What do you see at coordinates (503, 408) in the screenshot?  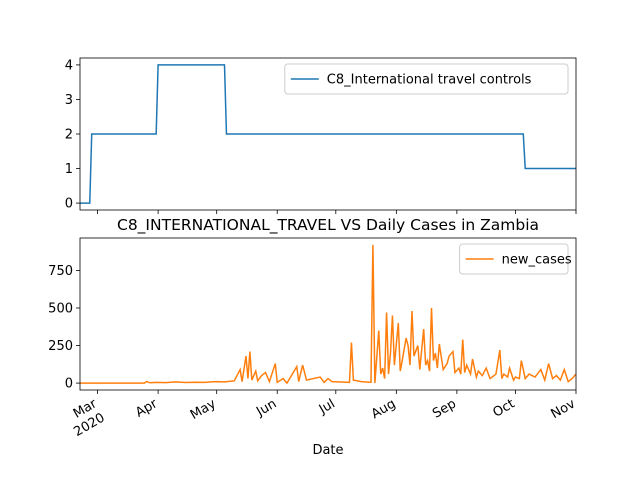 I see `x-tick-label: Oct` at bounding box center [503, 408].